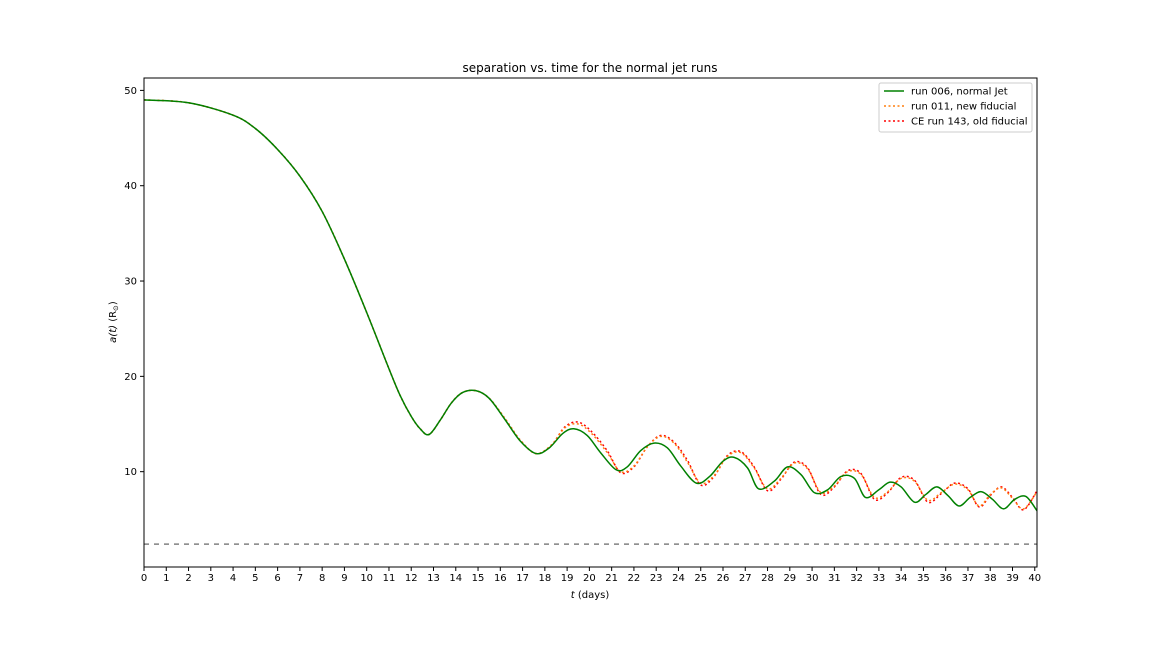 This screenshot has width=1152, height=648. What do you see at coordinates (130, 472) in the screenshot?
I see `y-tick-label: 10` at bounding box center [130, 472].